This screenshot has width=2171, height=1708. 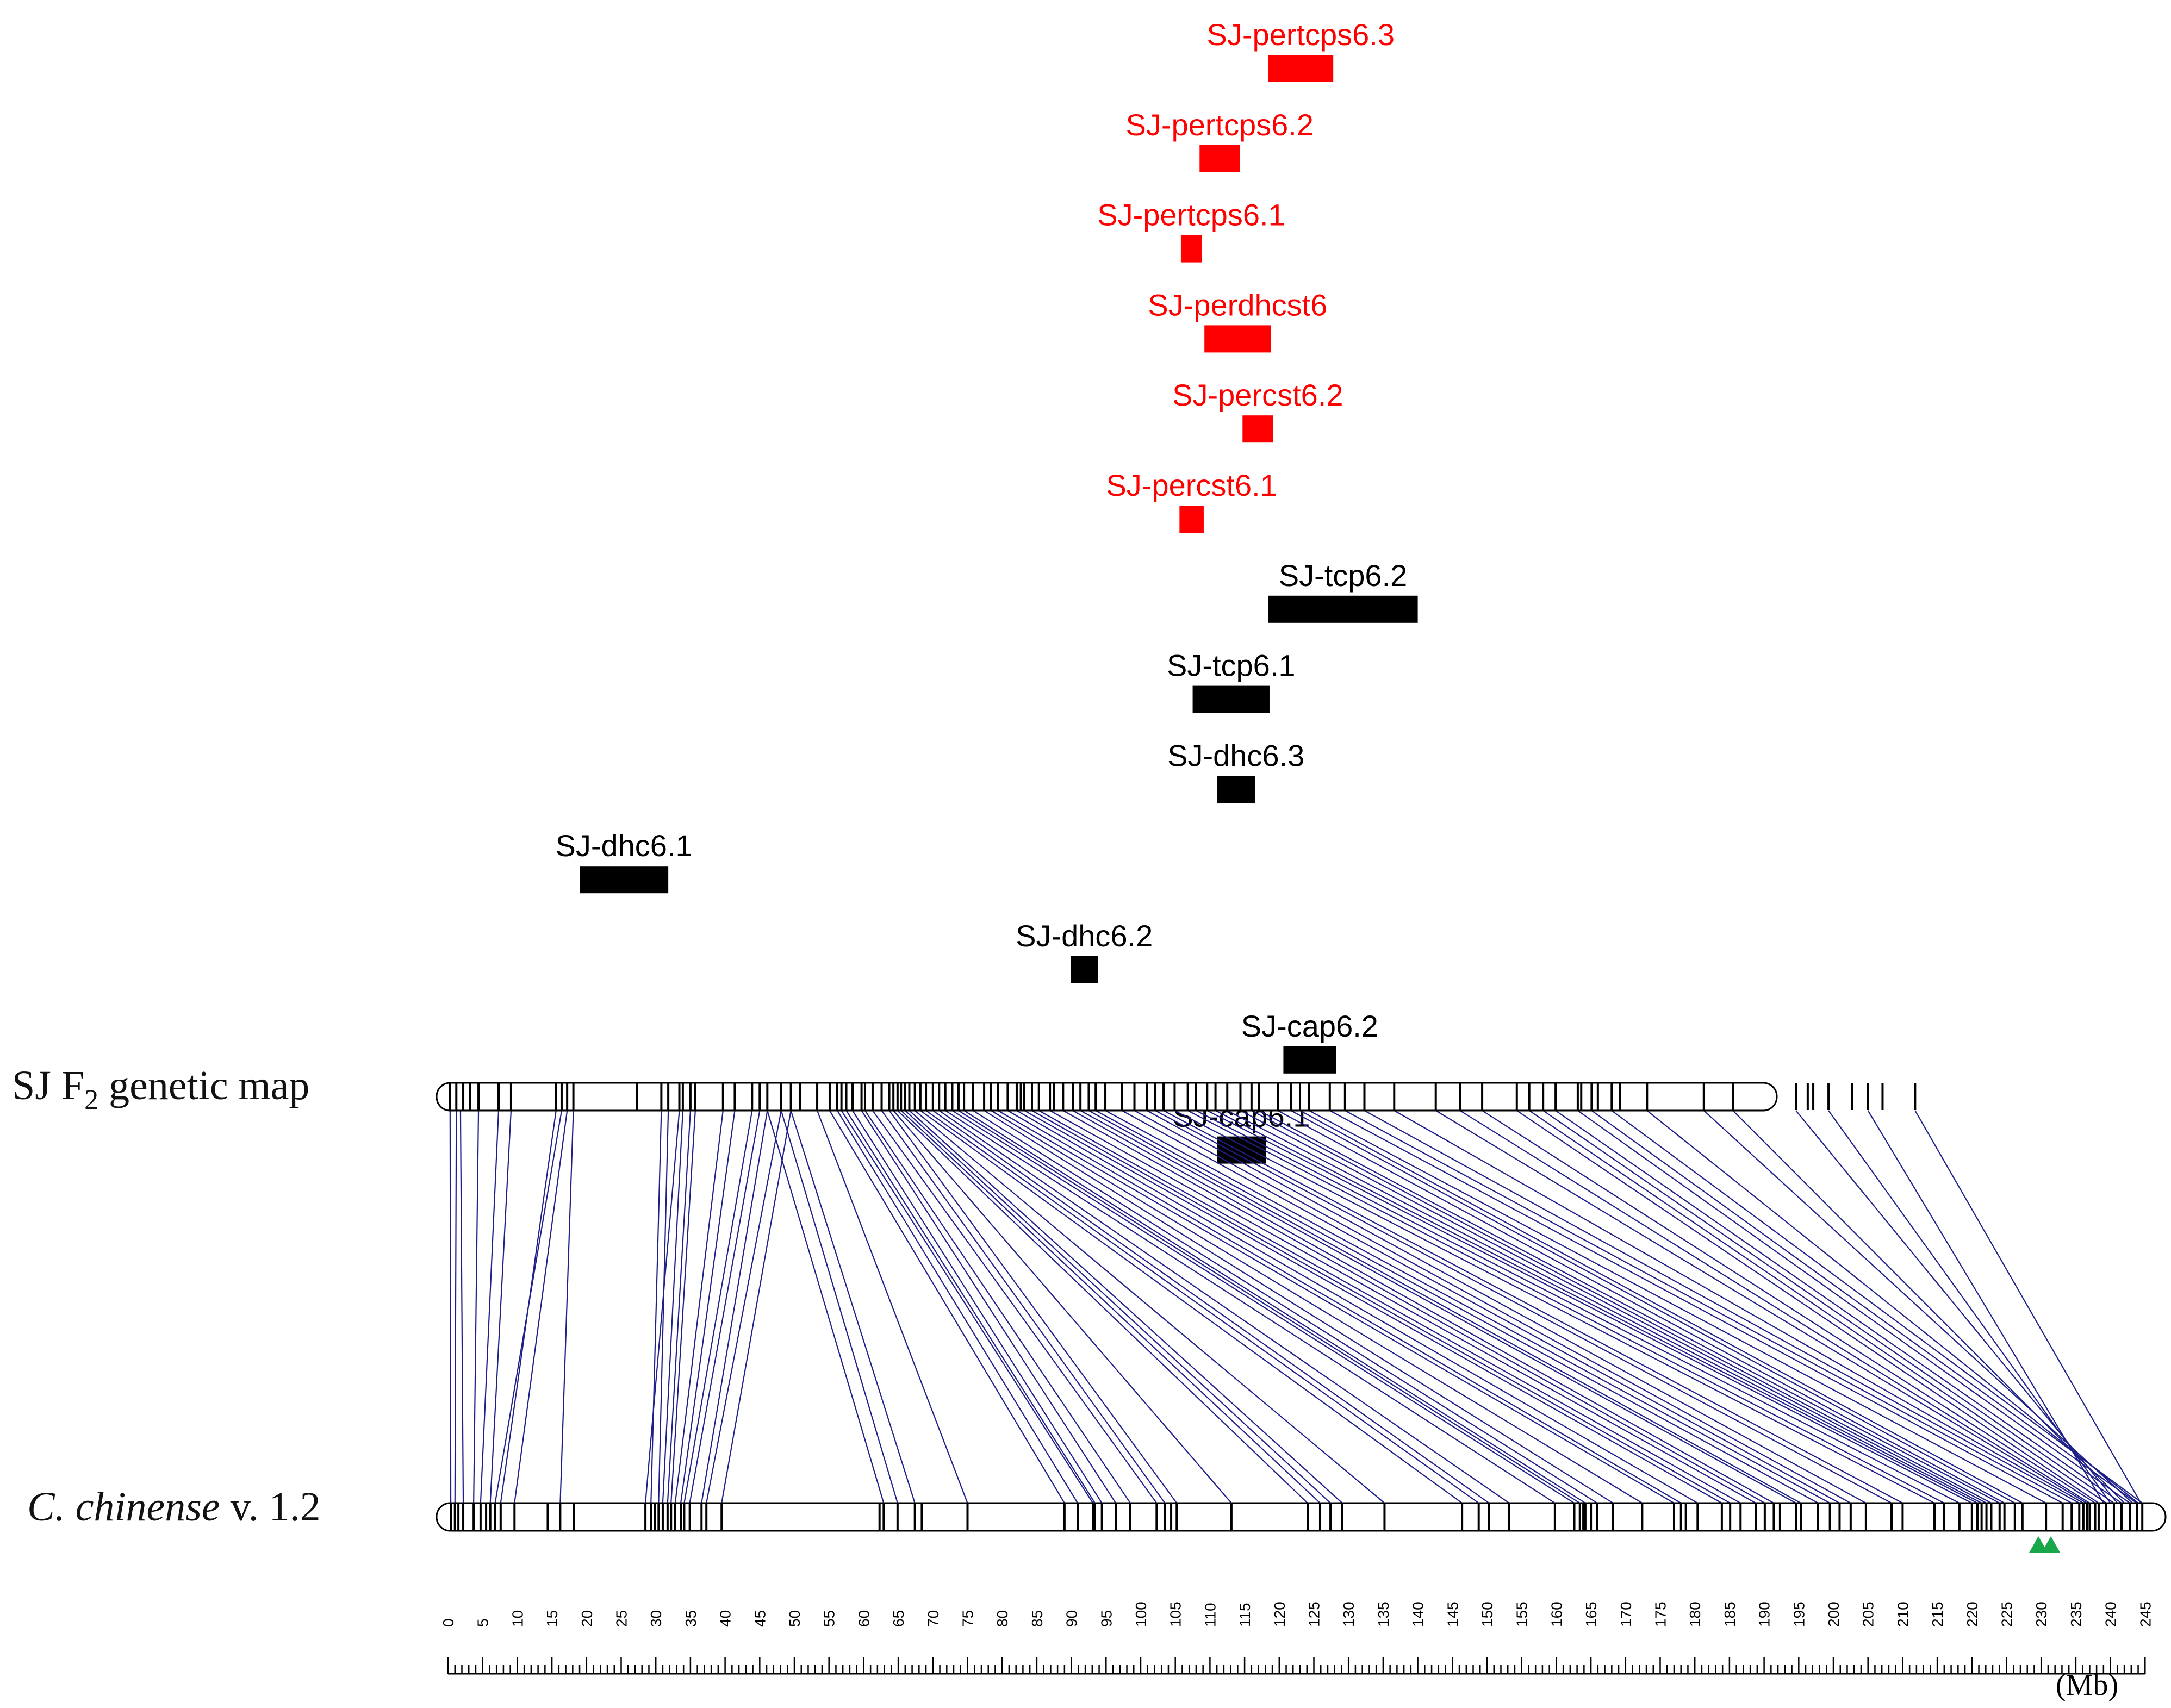 What do you see at coordinates (690, 1618) in the screenshot?
I see `axis-tick-label: 35` at bounding box center [690, 1618].